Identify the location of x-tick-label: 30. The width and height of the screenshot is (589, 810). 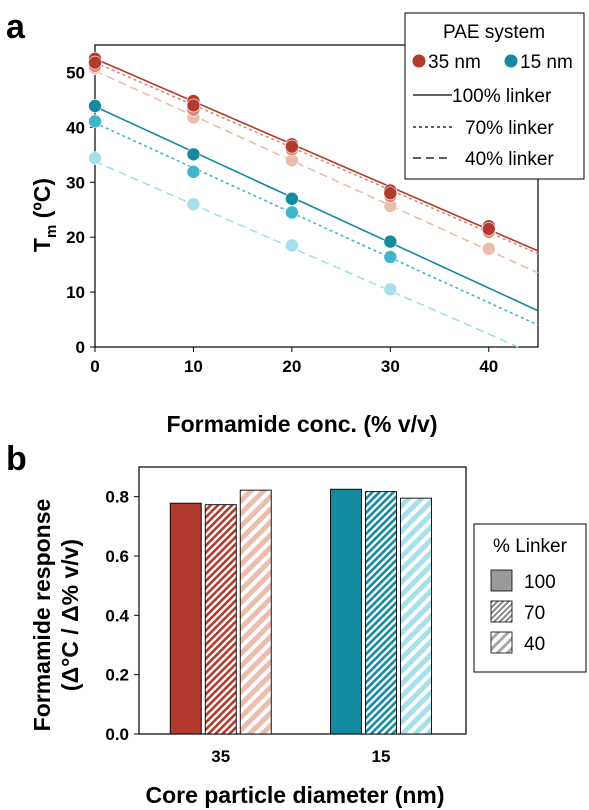
(390, 366).